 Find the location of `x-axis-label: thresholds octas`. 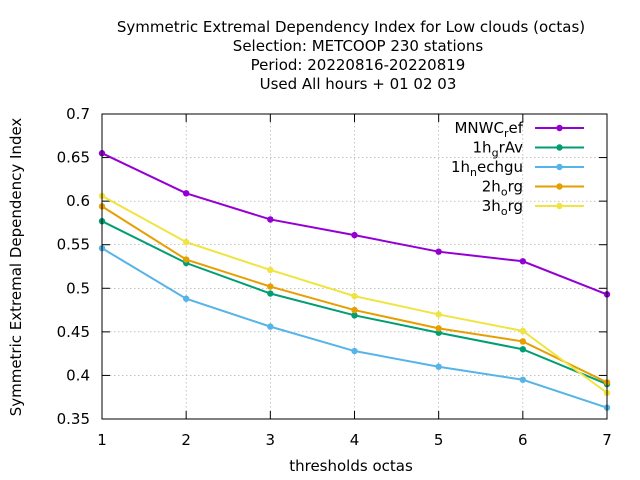

x-axis-label: thresholds octas is located at coordinates (351, 466).